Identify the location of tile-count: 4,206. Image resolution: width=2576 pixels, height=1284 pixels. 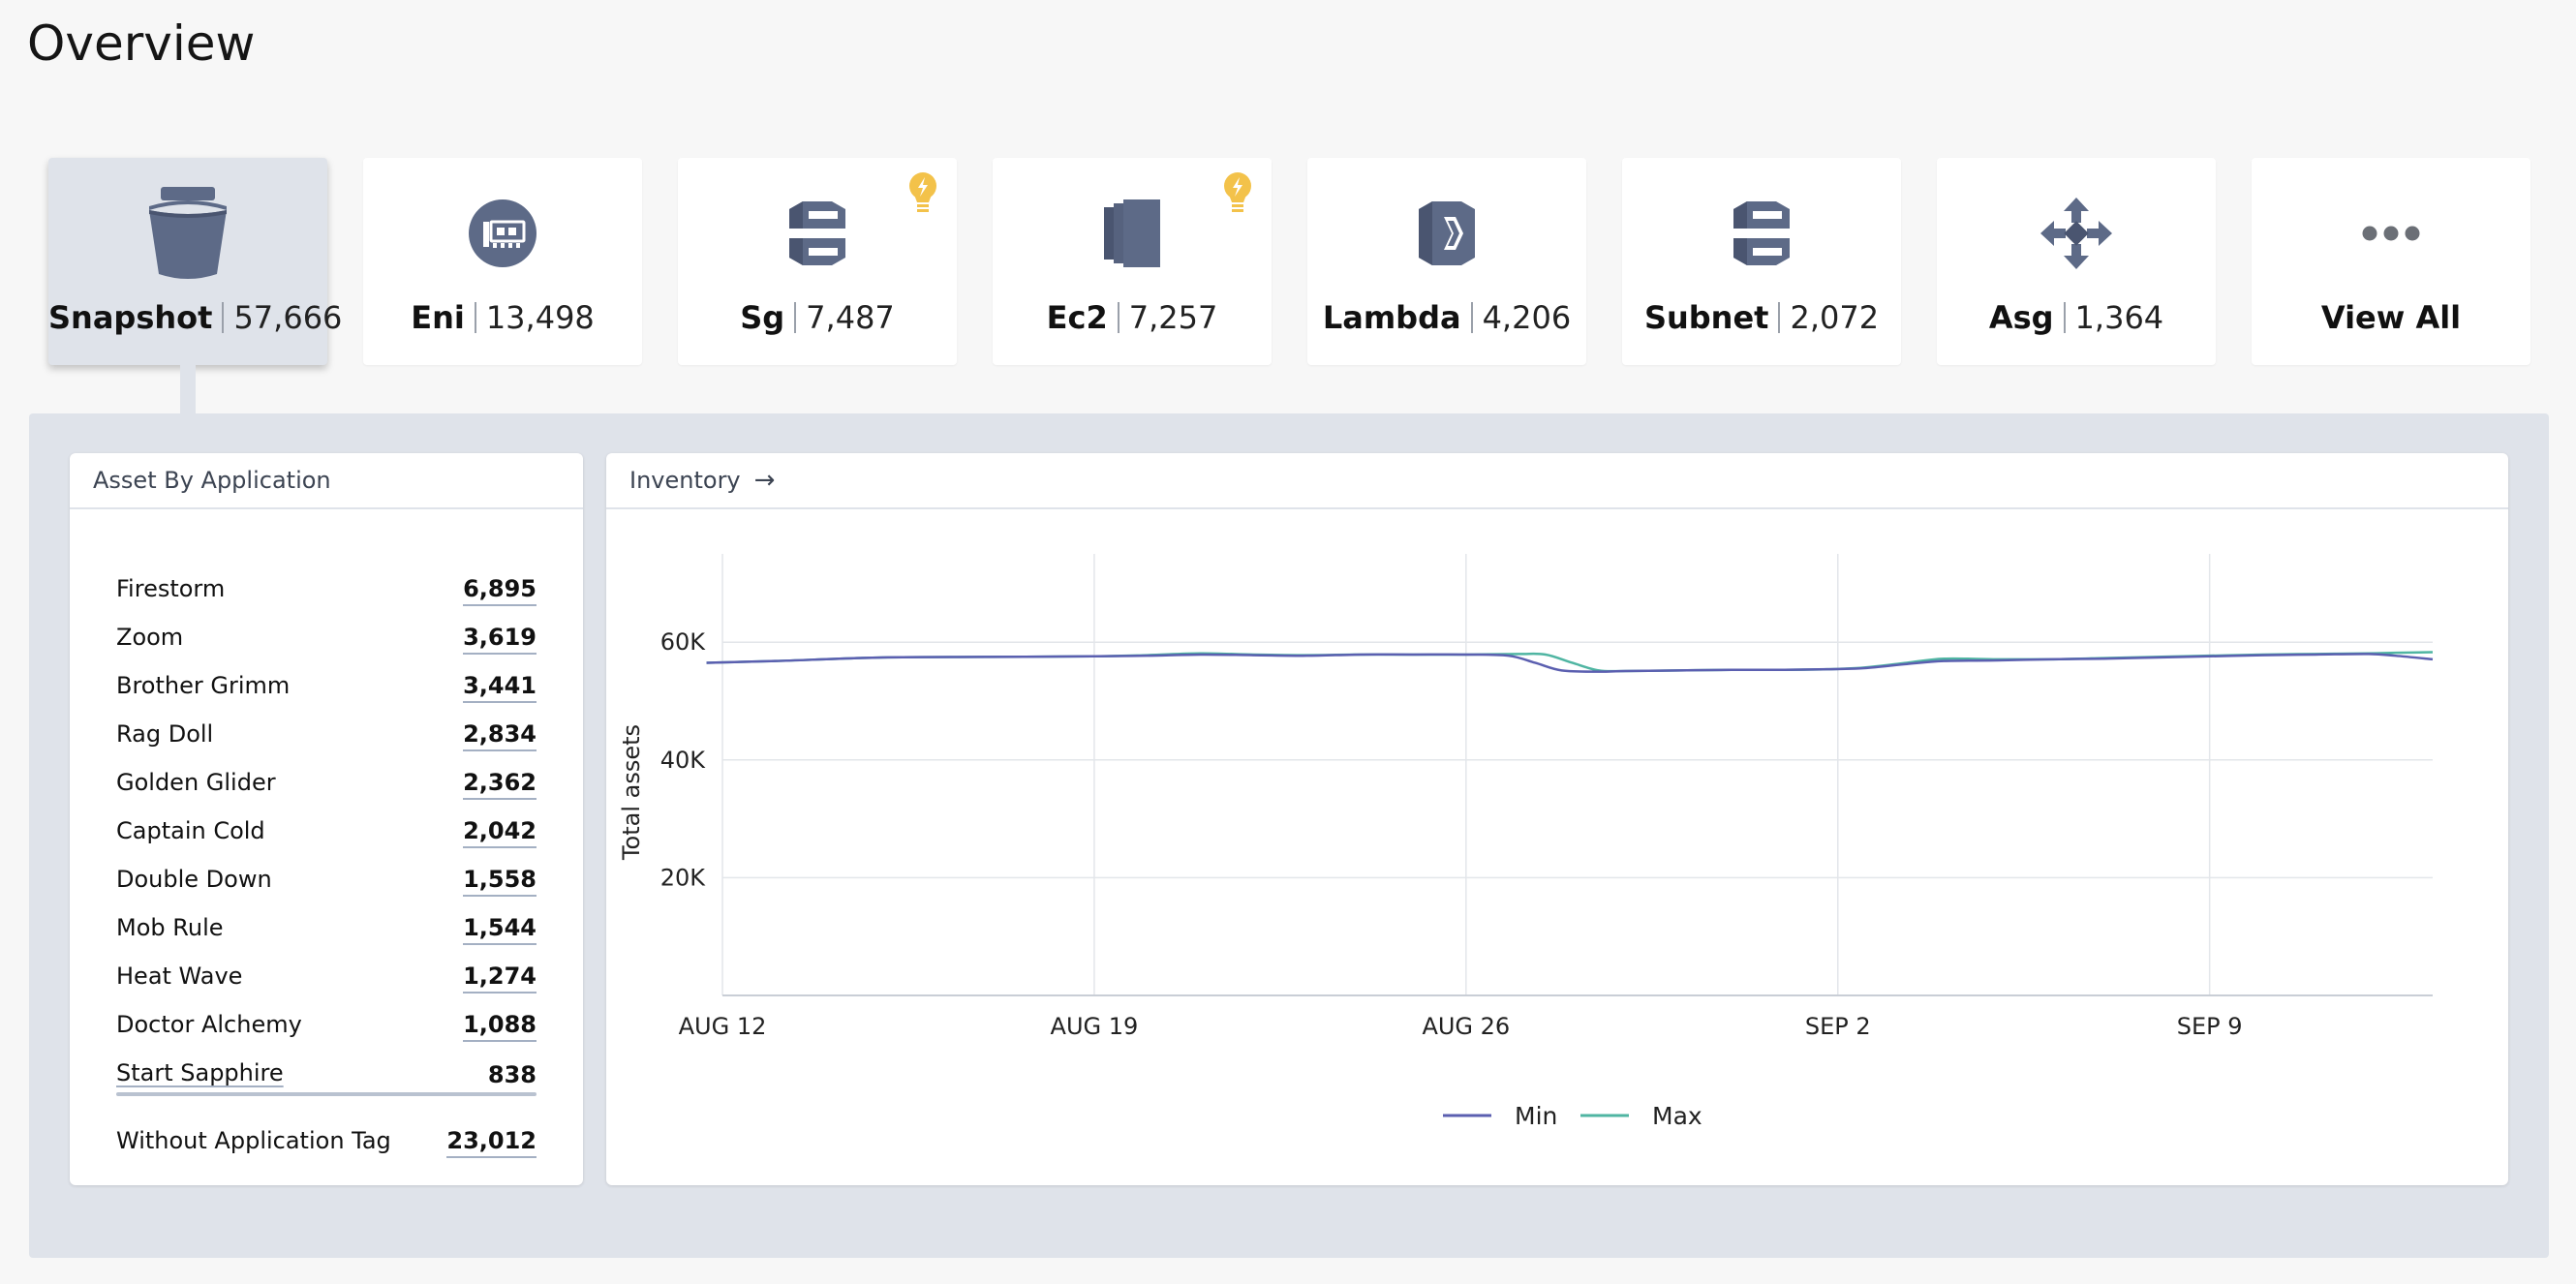
(1527, 317).